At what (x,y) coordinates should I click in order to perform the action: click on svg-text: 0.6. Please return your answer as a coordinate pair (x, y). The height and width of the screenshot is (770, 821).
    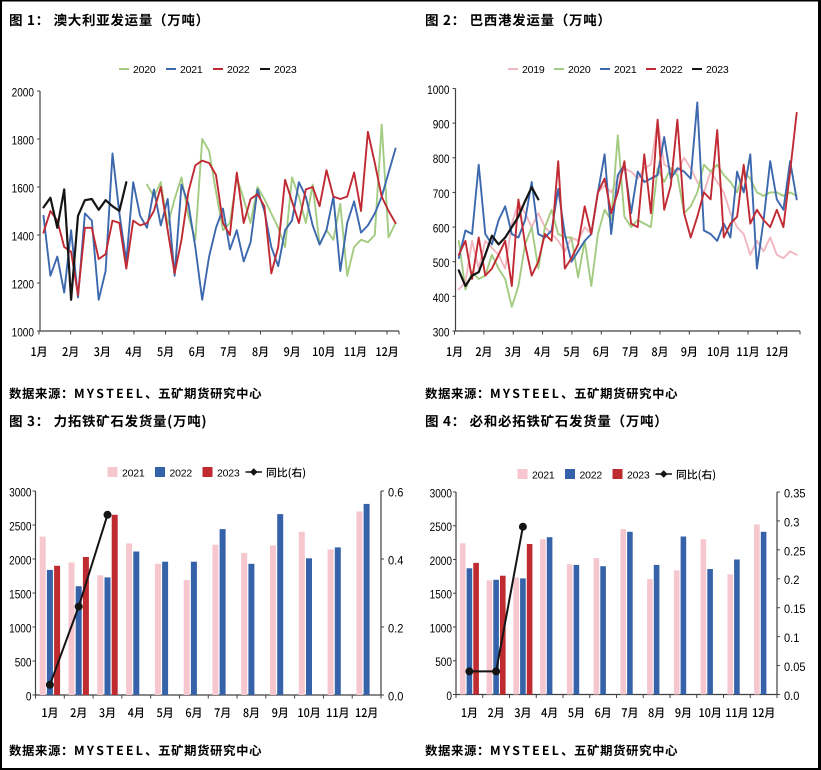
    Looking at the image, I should click on (396, 492).